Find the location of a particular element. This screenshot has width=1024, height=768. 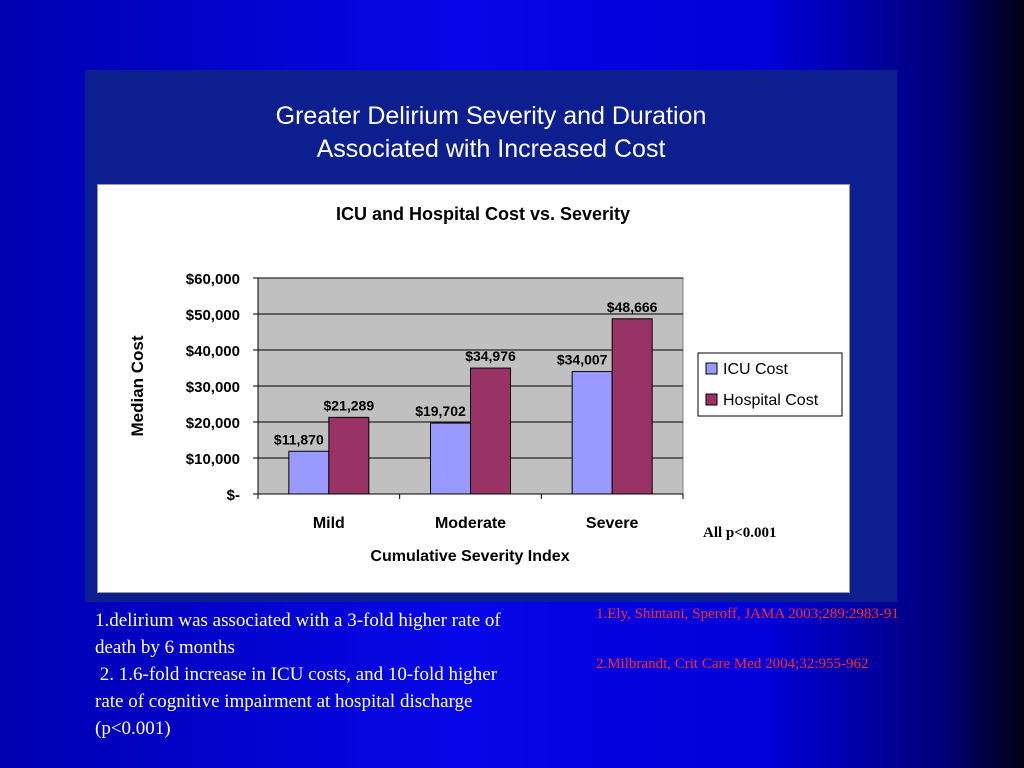

chart-title: ICU and Hospital Cost vs. Severity is located at coordinates (483, 214).